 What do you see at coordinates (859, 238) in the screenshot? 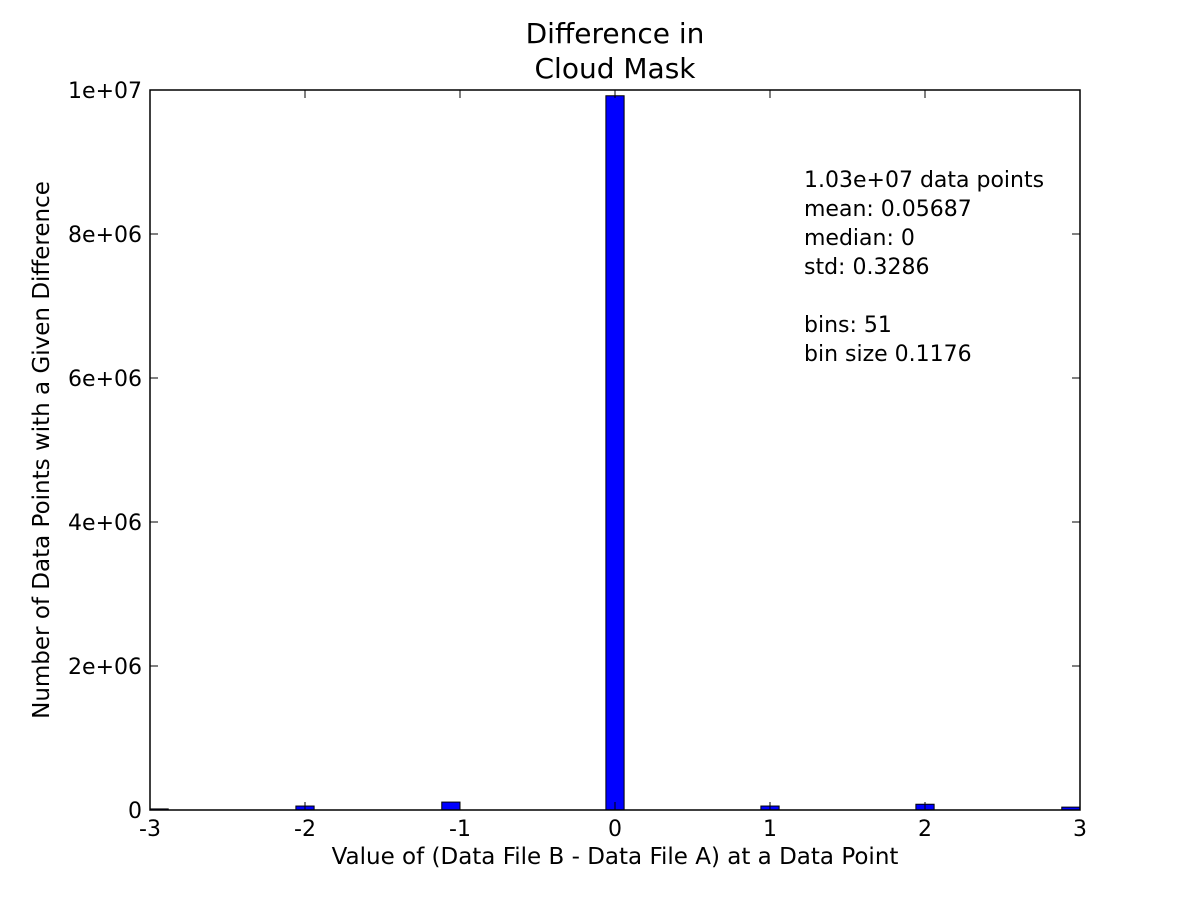
I see `stats-annotation-line: median: 0` at bounding box center [859, 238].